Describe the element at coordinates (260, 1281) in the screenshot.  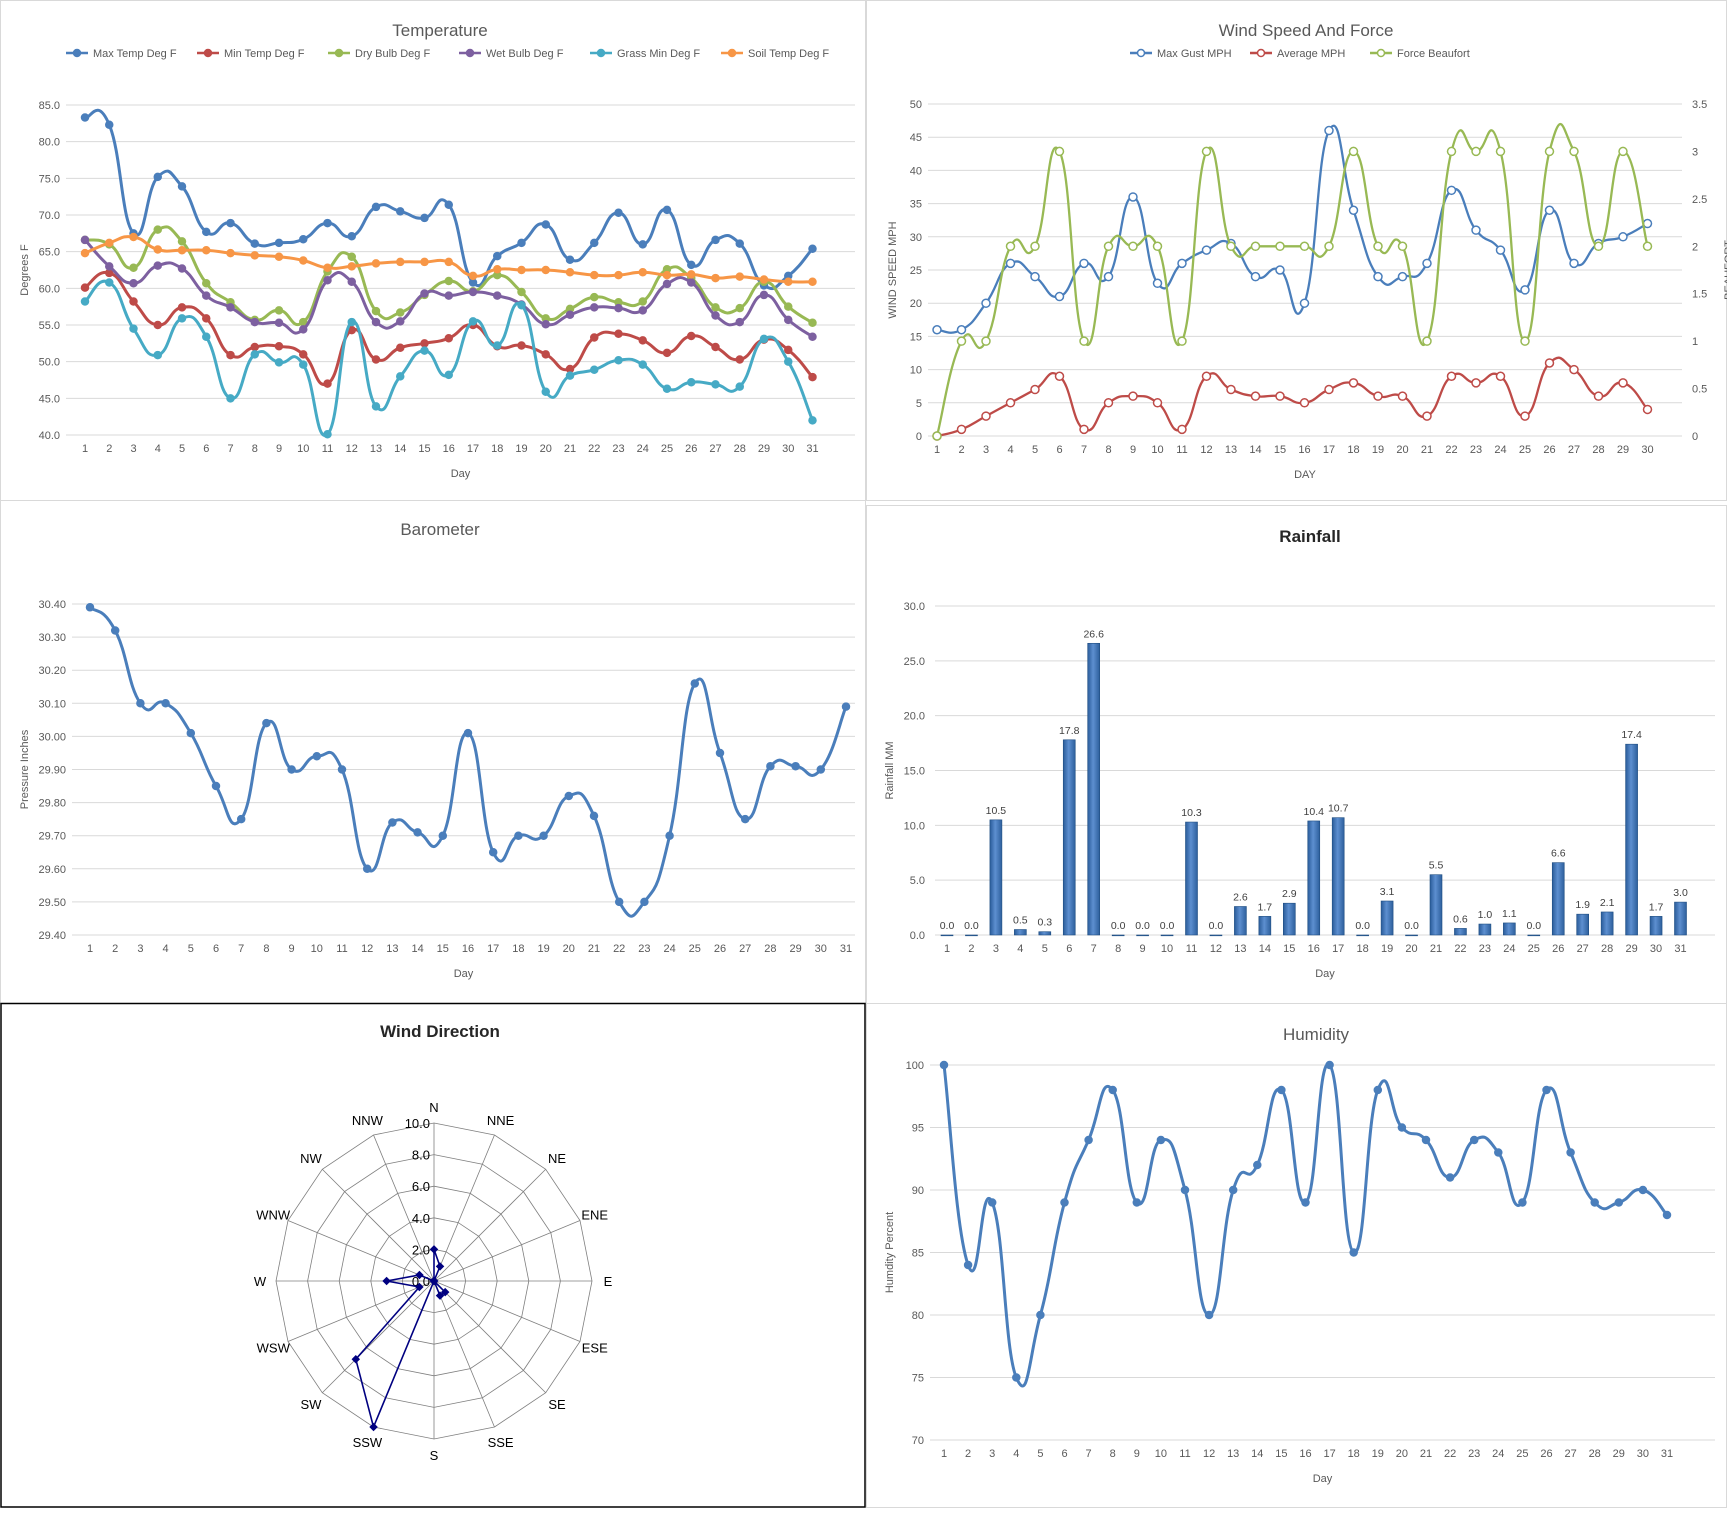
I see `direction-label: W` at that location.